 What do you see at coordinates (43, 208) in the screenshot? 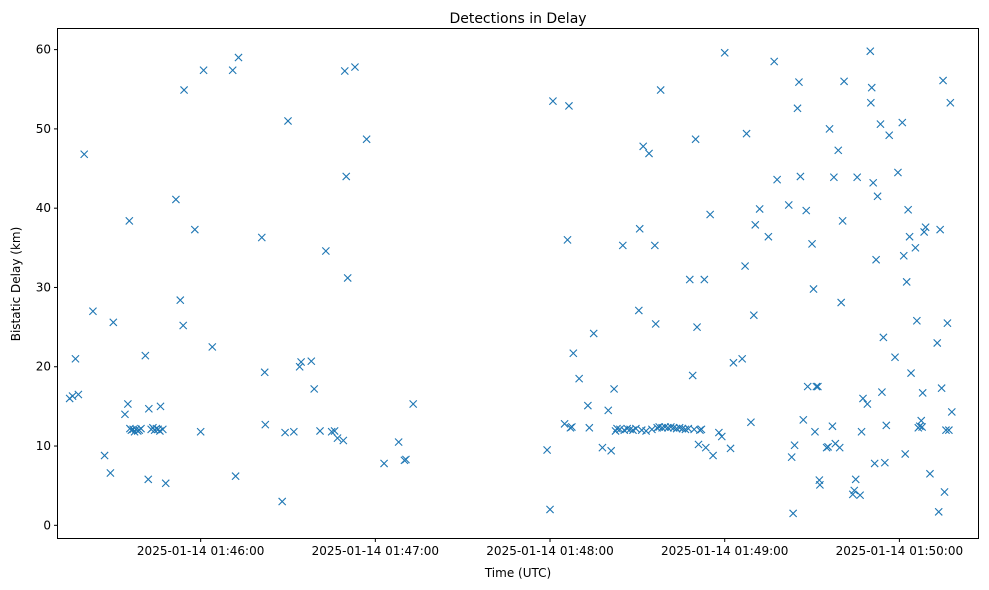
I see `y-tick-label: 40` at bounding box center [43, 208].